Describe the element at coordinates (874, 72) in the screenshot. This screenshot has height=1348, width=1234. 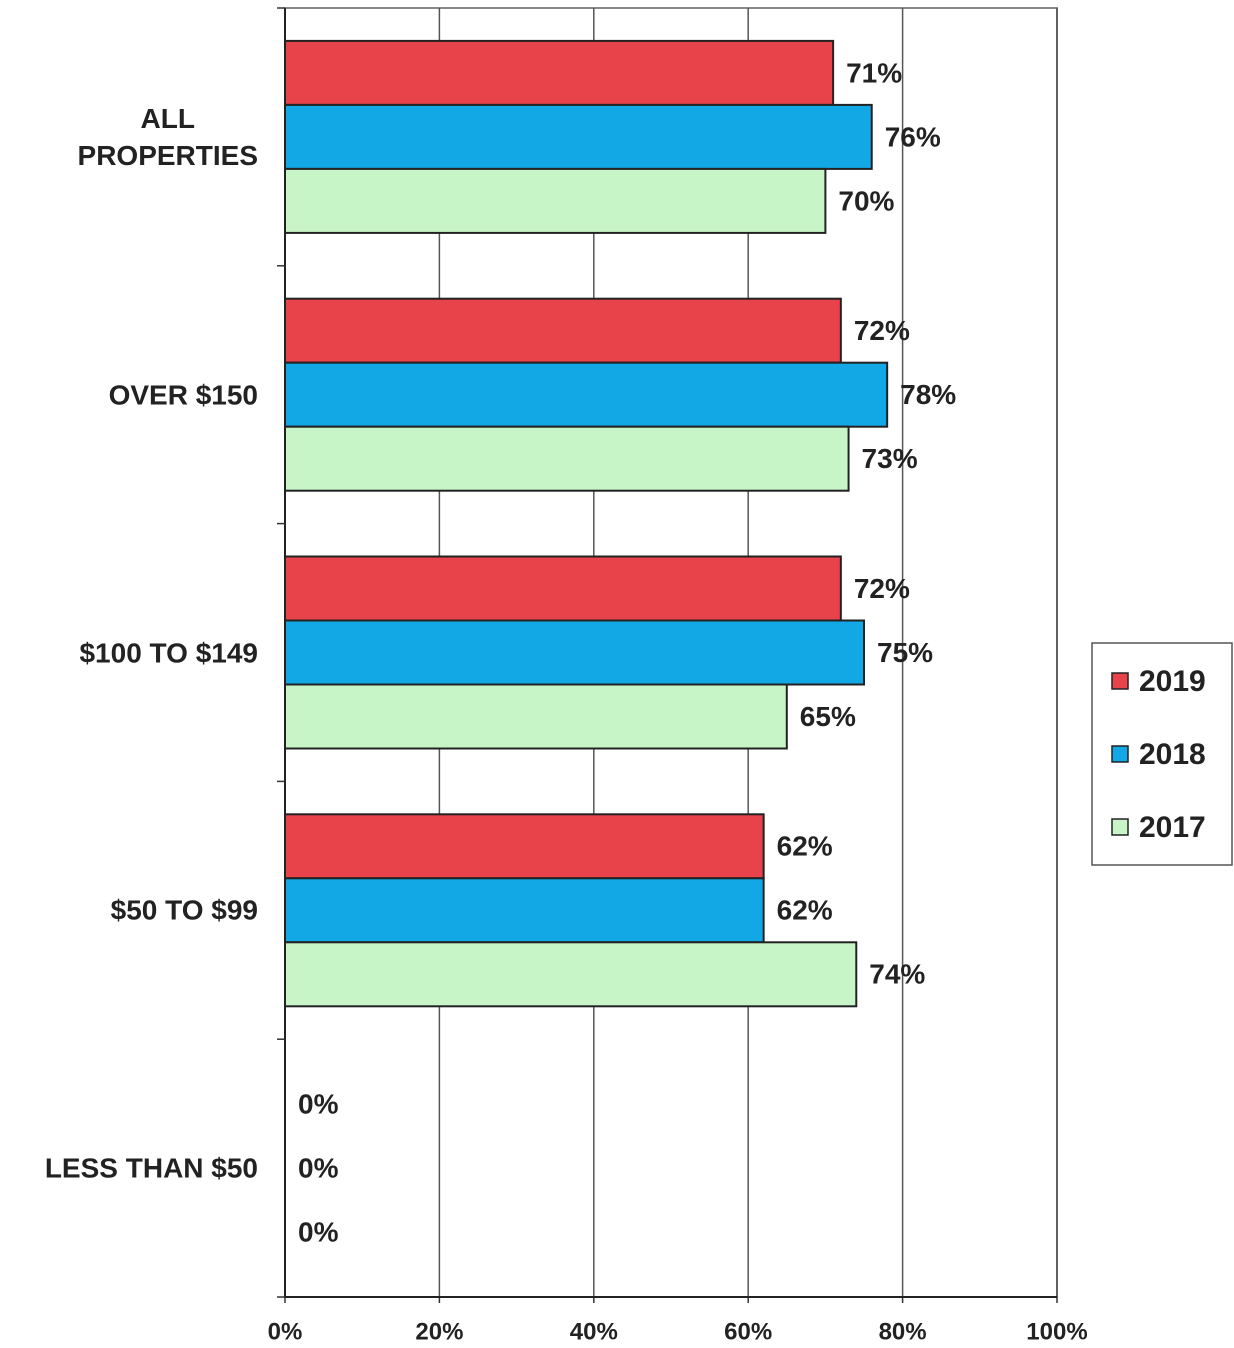
I see `value-label: 71%` at that location.